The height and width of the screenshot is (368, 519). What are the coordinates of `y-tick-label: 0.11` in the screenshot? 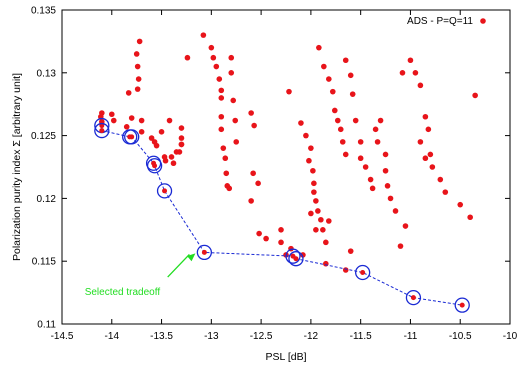 It's located at (46, 325).